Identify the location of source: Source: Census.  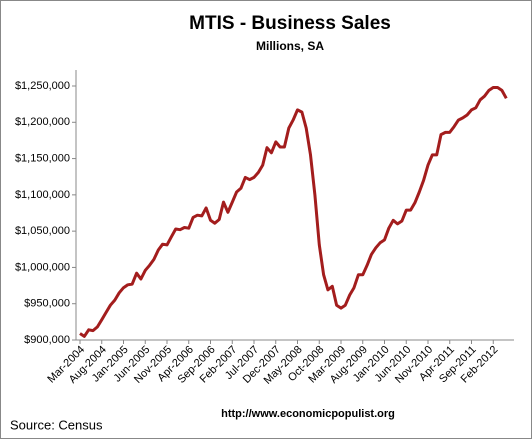
(56, 424).